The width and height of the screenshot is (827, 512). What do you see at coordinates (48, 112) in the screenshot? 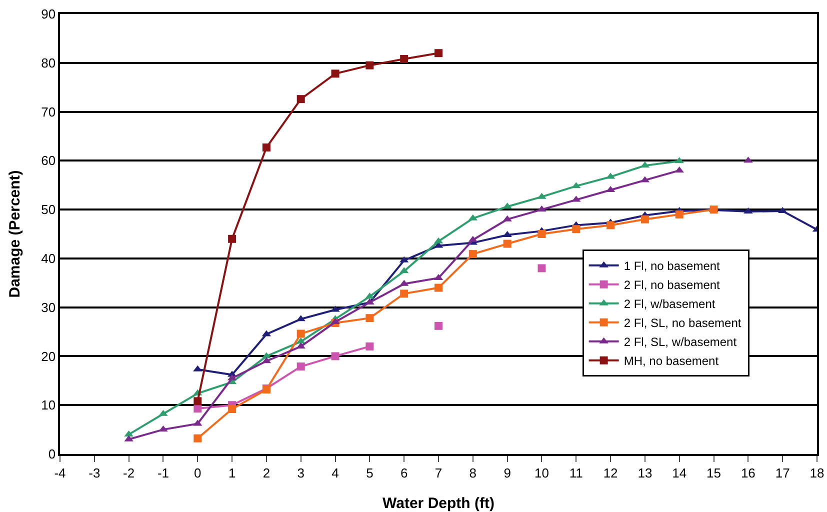
I see `y-tick-label: 70` at bounding box center [48, 112].